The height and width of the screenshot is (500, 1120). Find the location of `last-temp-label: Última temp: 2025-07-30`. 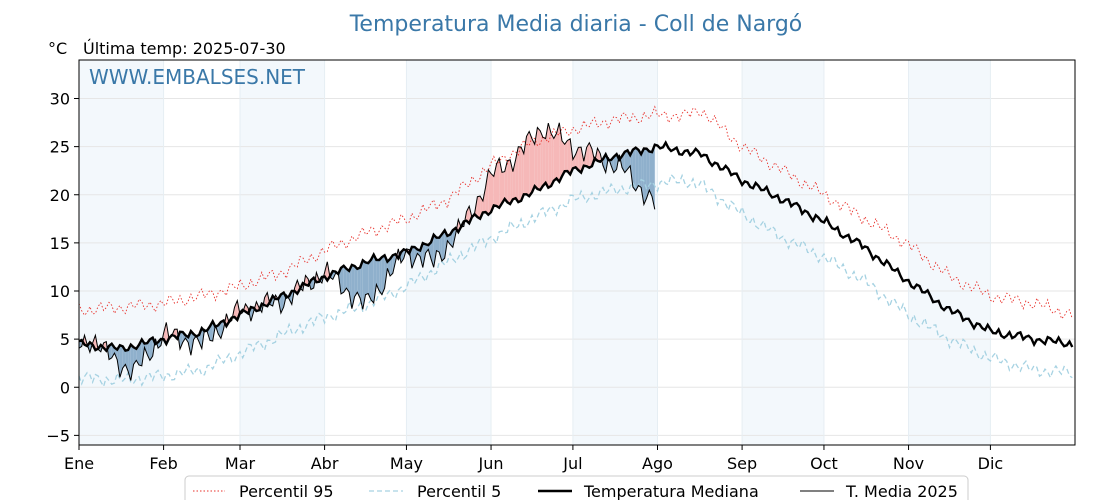

last-temp-label: Última temp: 2025-07-30 is located at coordinates (184, 48).